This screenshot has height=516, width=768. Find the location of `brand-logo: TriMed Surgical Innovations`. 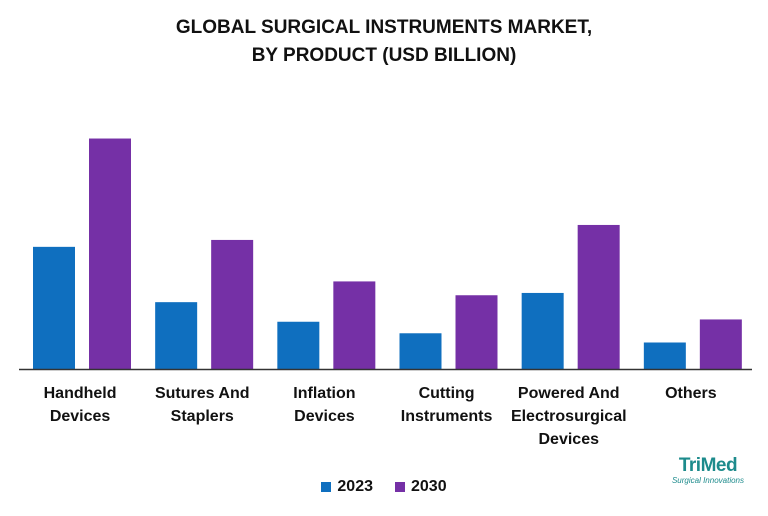

brand-logo: TriMed Surgical Innovations is located at coordinates (707, 470).